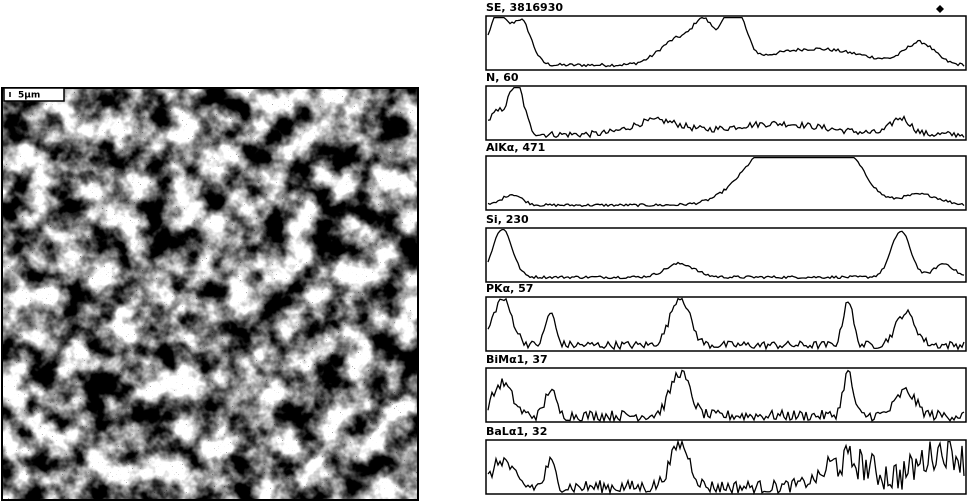 This screenshot has height=503, width=969. What do you see at coordinates (509, 288) in the screenshot?
I see `panel-label: PKα, 57` at bounding box center [509, 288].